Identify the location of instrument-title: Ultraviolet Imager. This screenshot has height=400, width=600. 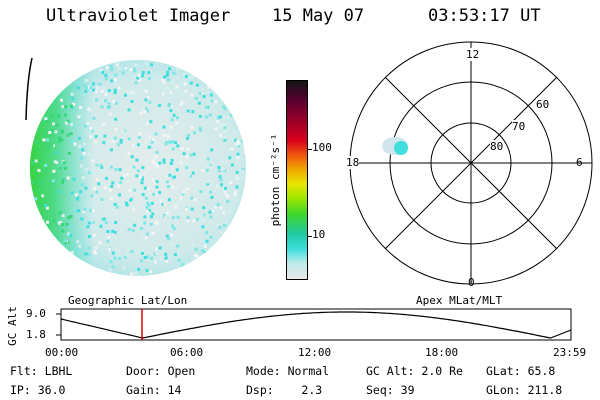
(138, 16).